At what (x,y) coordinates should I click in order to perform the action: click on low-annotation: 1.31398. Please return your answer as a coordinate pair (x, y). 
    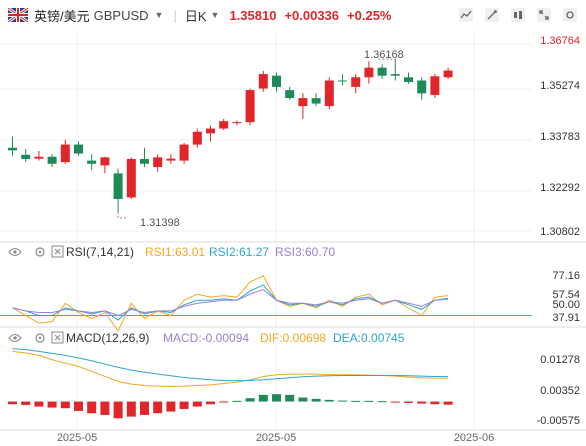
    Looking at the image, I should click on (160, 223).